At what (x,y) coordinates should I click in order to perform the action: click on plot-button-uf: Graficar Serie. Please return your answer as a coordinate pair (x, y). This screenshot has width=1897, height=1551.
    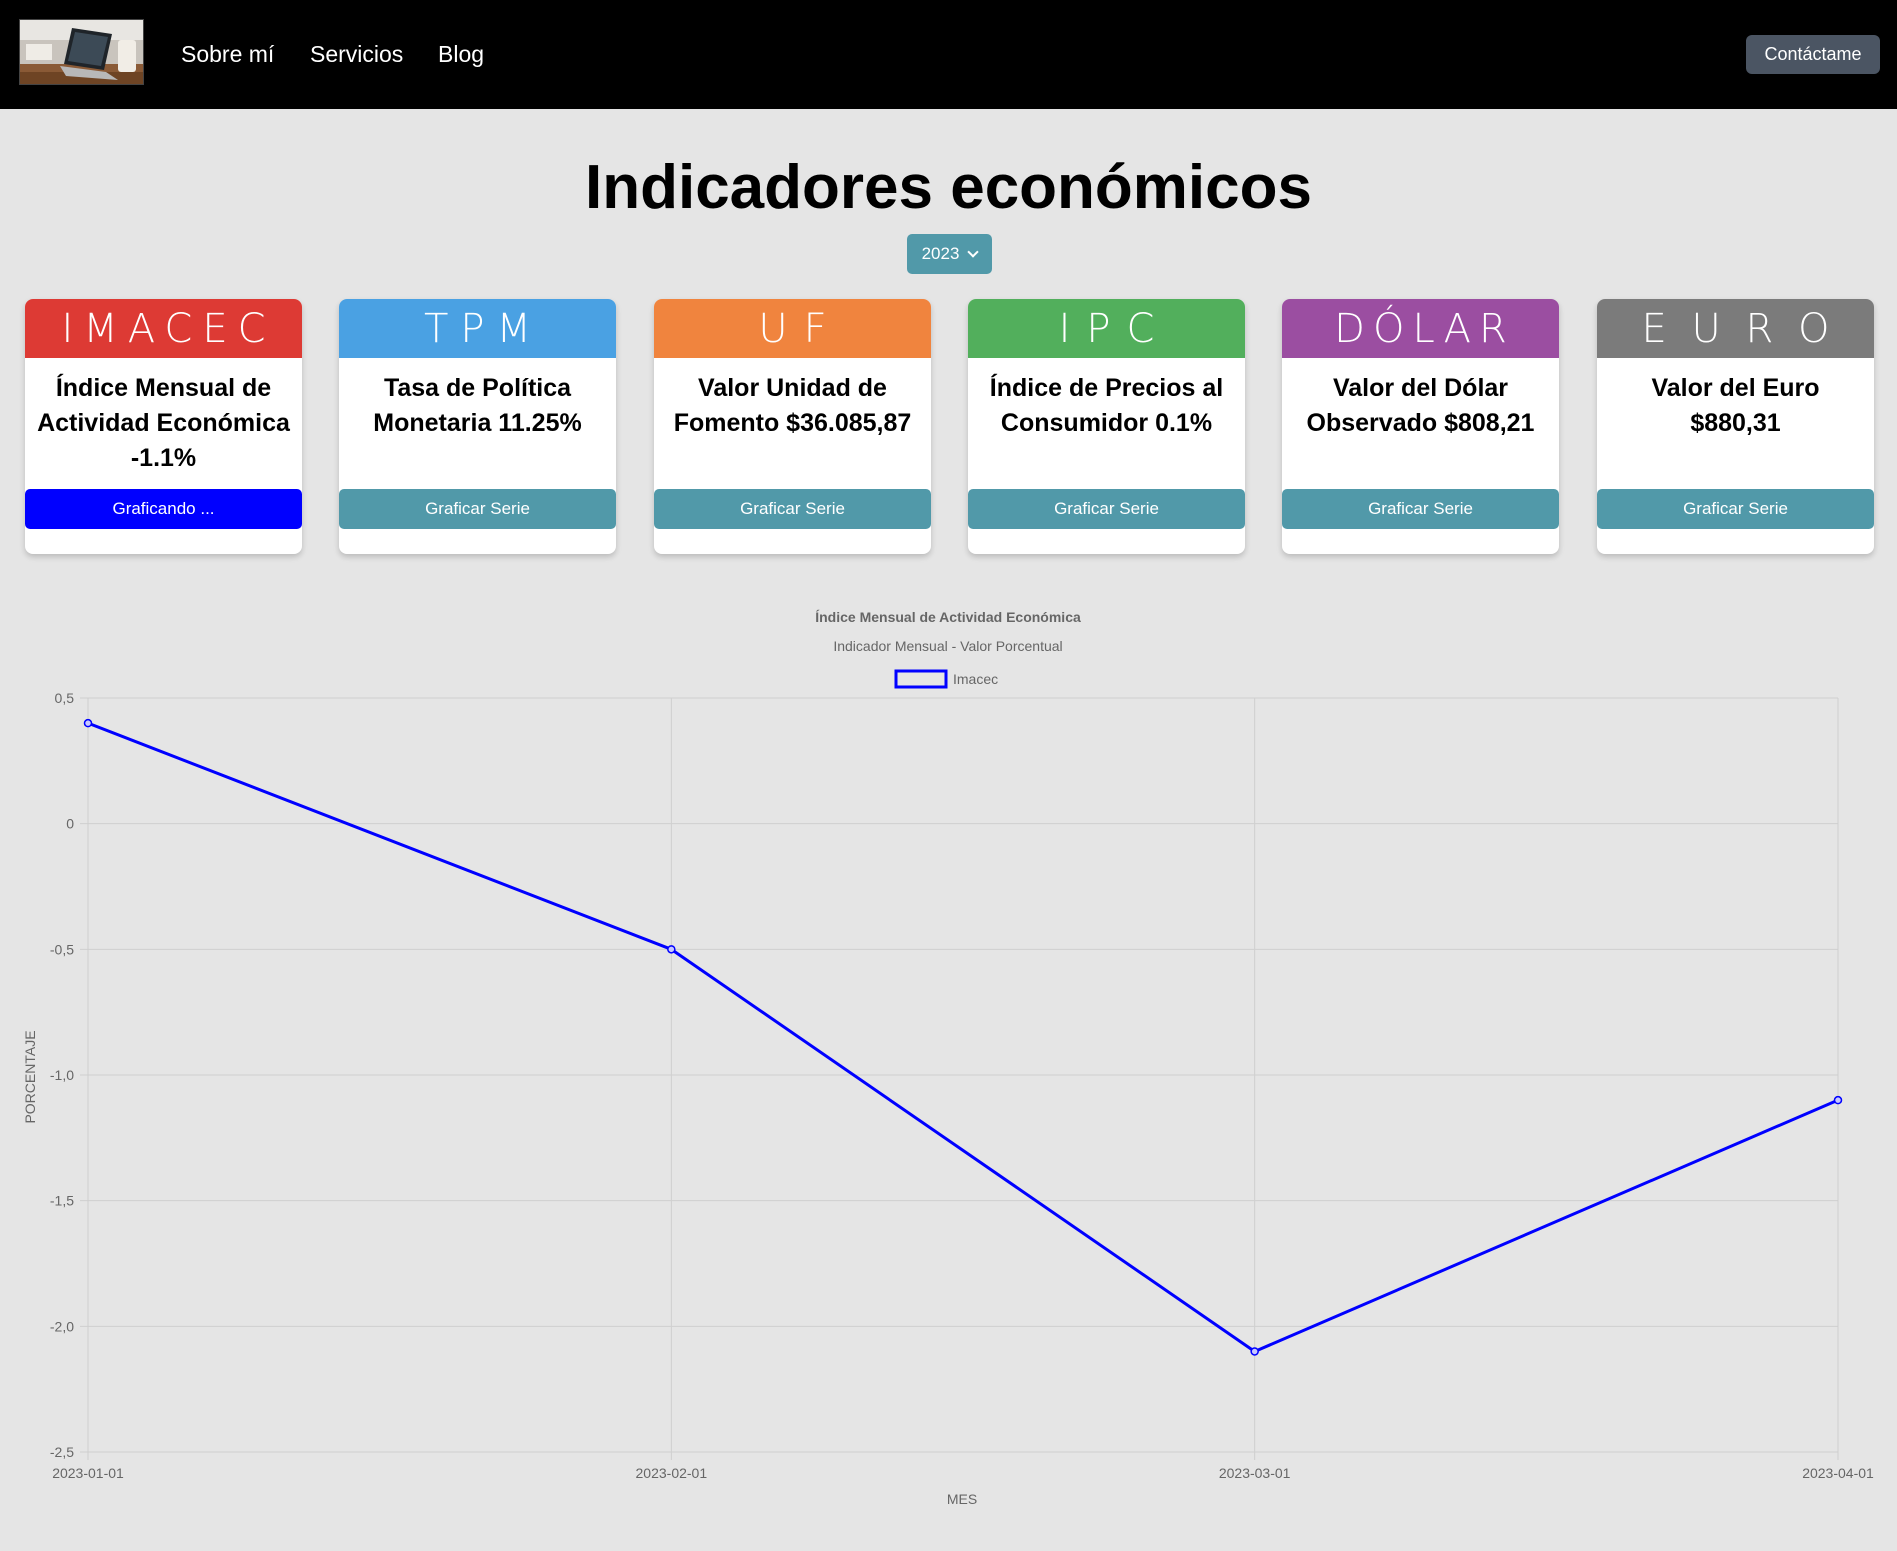
    Looking at the image, I should click on (792, 509).